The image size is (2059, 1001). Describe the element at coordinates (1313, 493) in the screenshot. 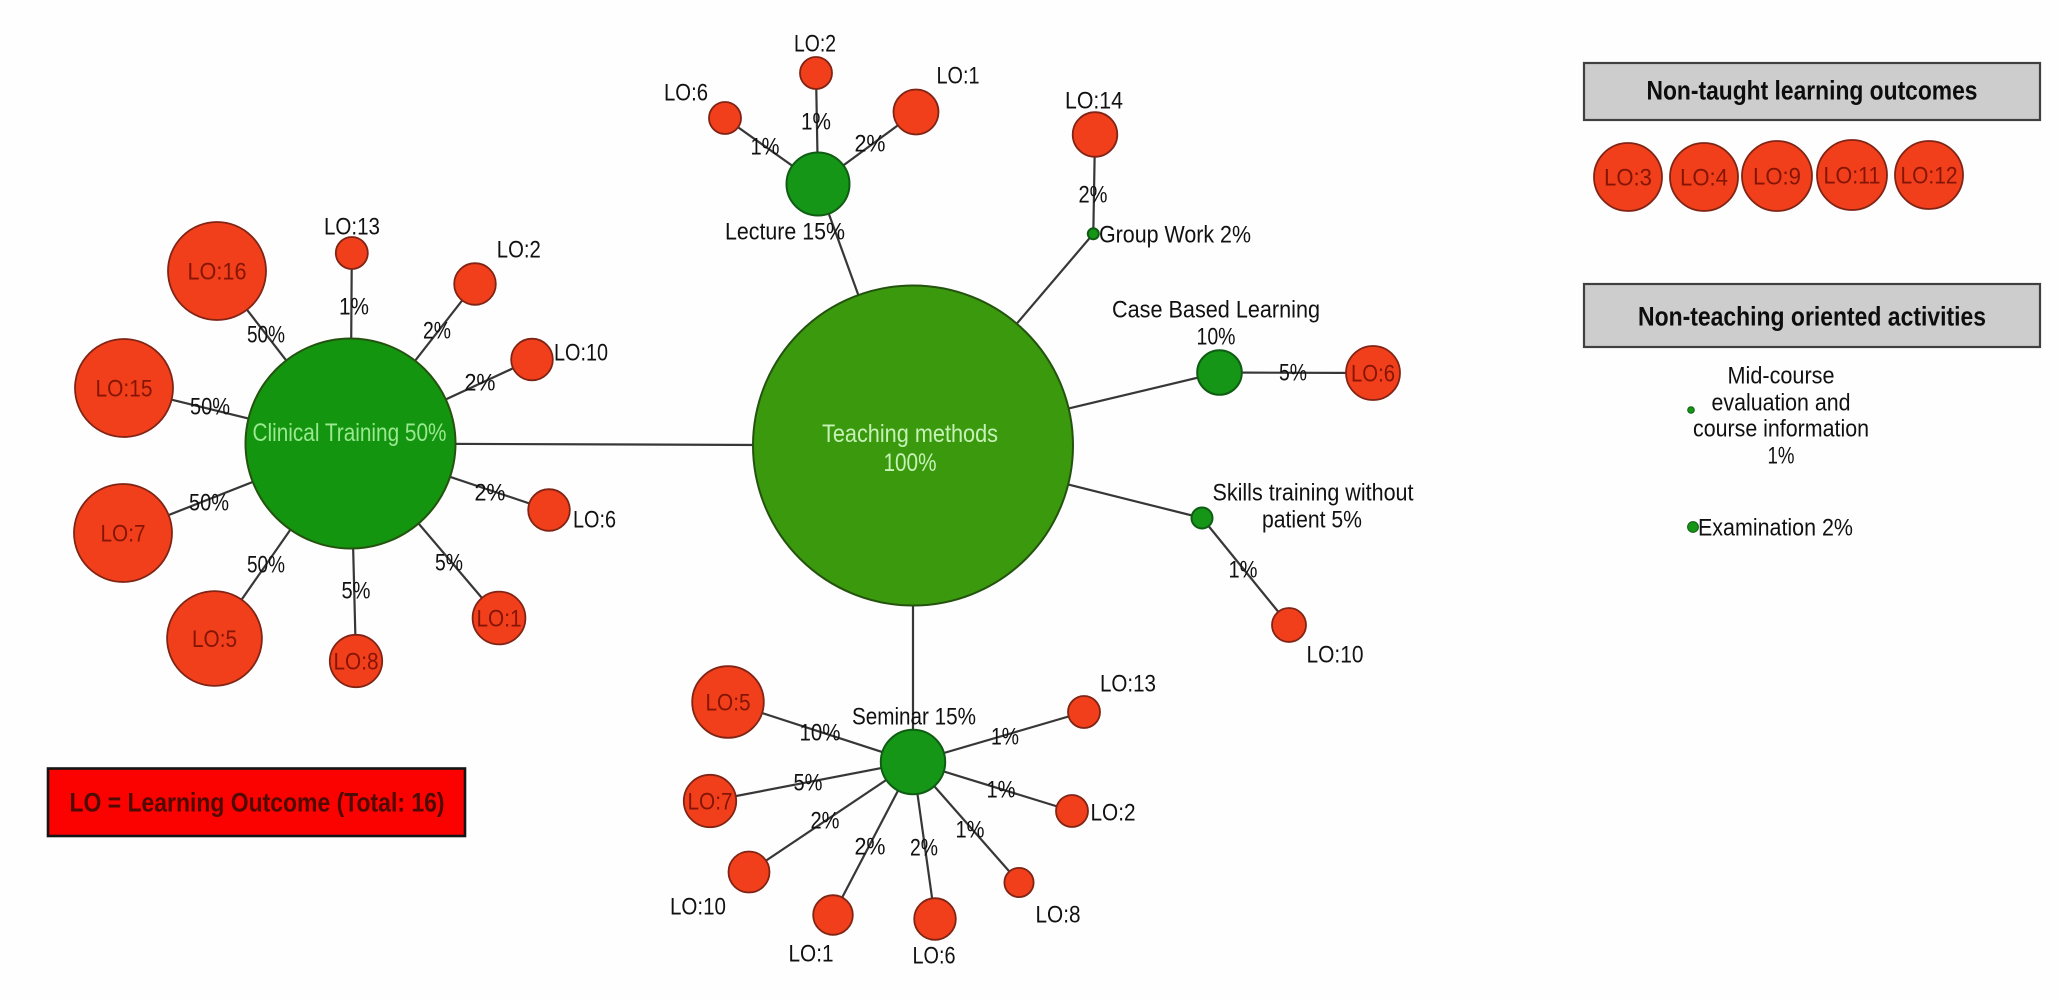

I see `svg-text: Skills training without` at that location.